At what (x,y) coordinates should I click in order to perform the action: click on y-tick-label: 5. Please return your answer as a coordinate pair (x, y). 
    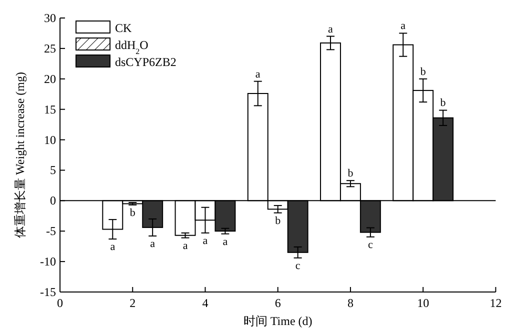
    Looking at the image, I should click on (53, 170).